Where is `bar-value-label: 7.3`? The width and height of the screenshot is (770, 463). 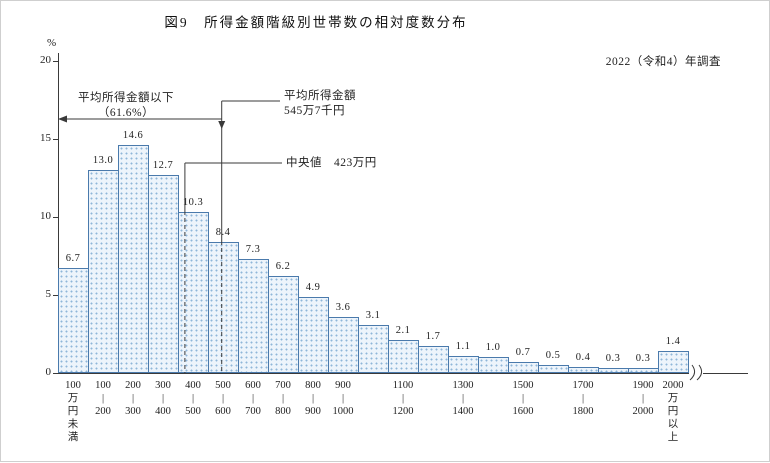 bar-value-label: 7.3 is located at coordinates (253, 250).